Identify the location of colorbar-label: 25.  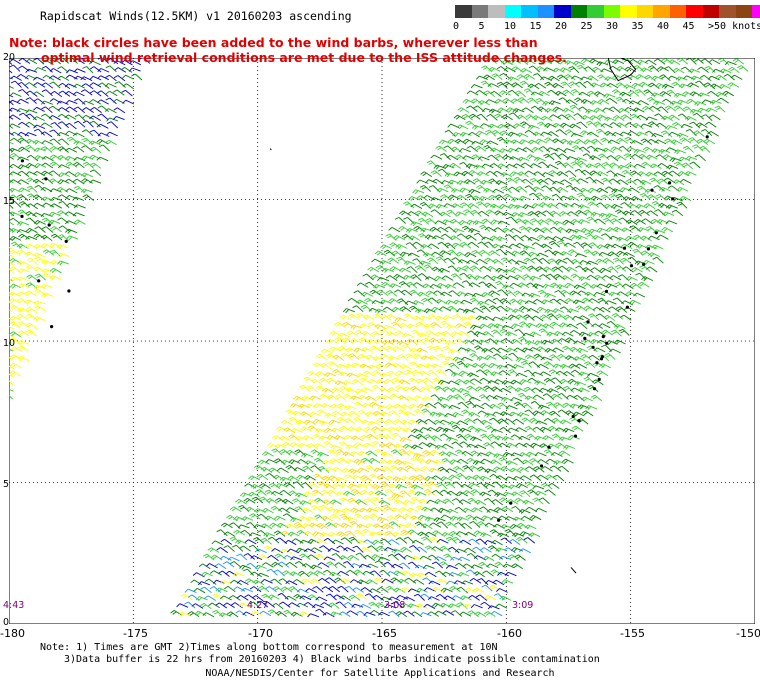
(586, 26).